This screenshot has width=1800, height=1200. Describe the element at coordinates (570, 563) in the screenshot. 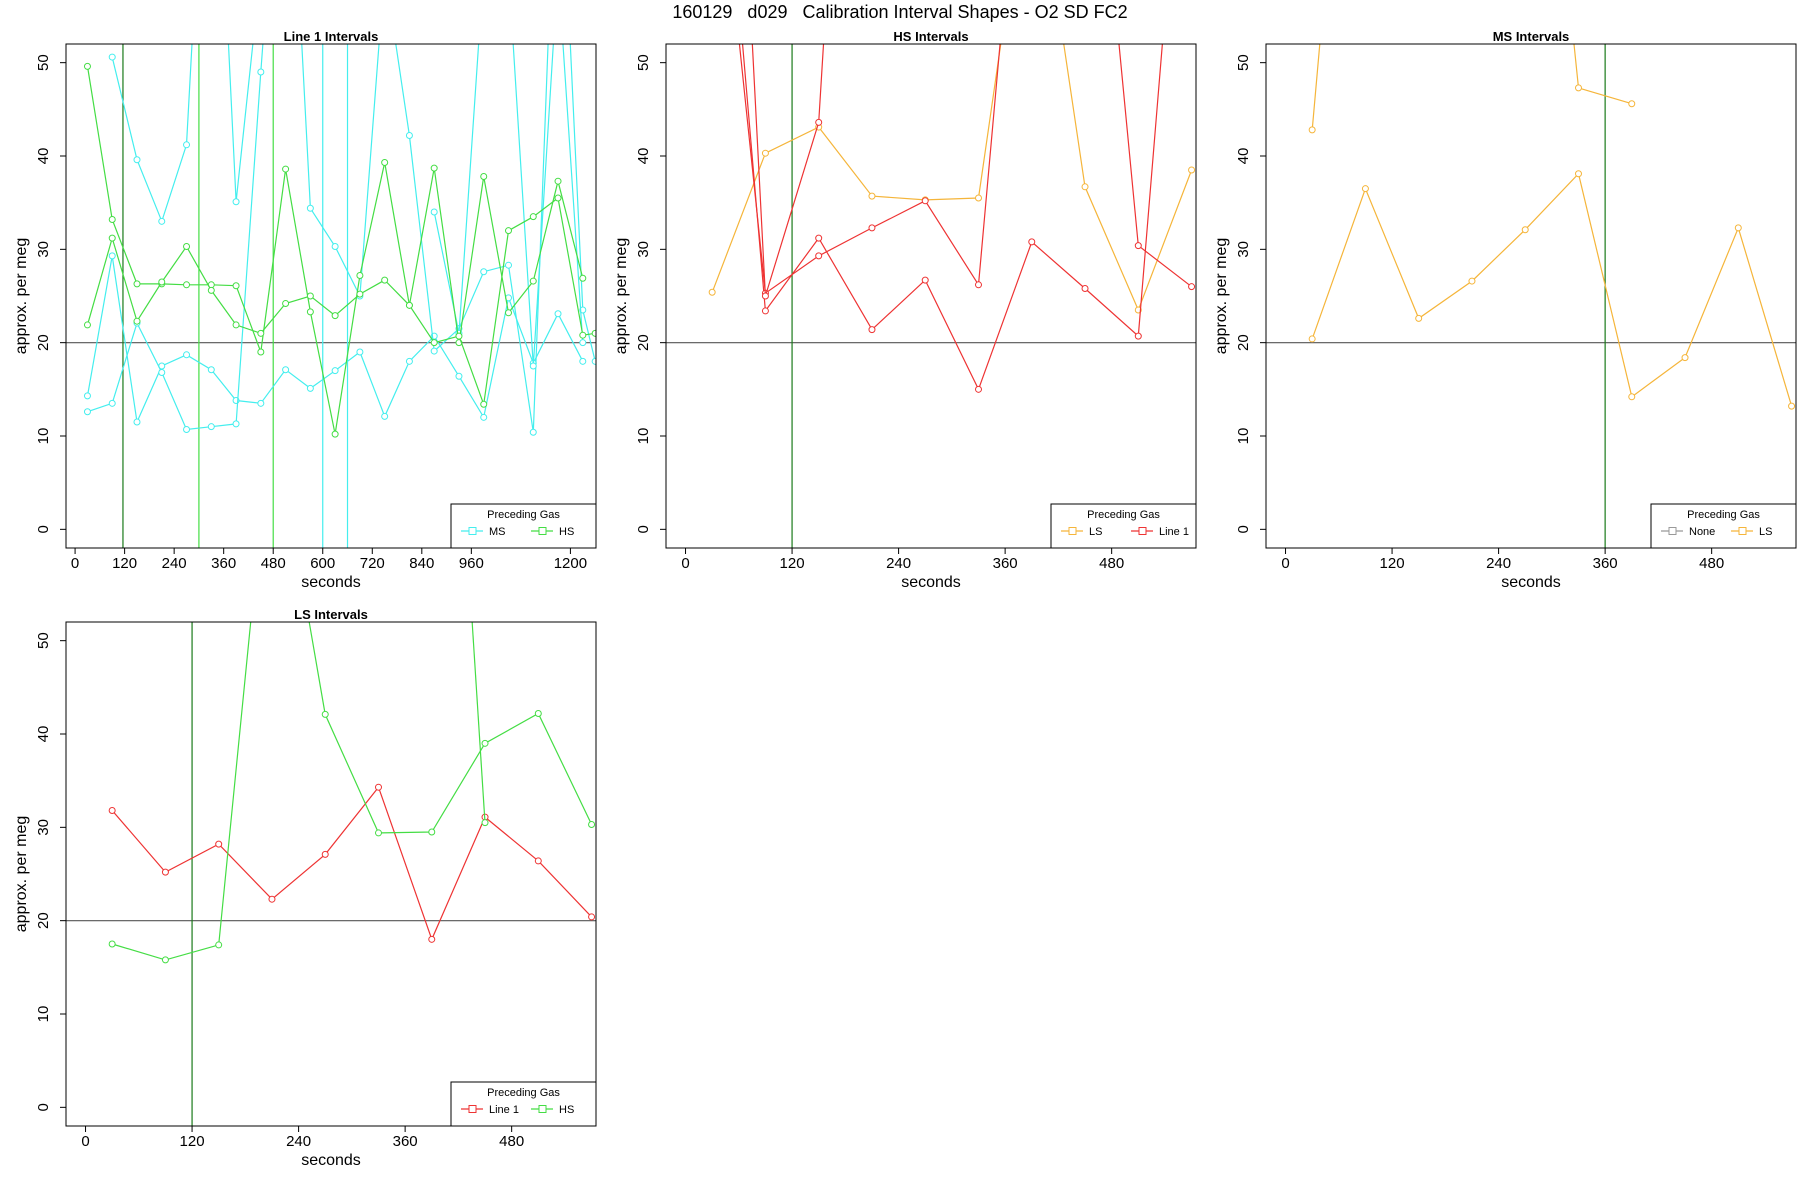

I see `x-tick-label: 1200` at that location.